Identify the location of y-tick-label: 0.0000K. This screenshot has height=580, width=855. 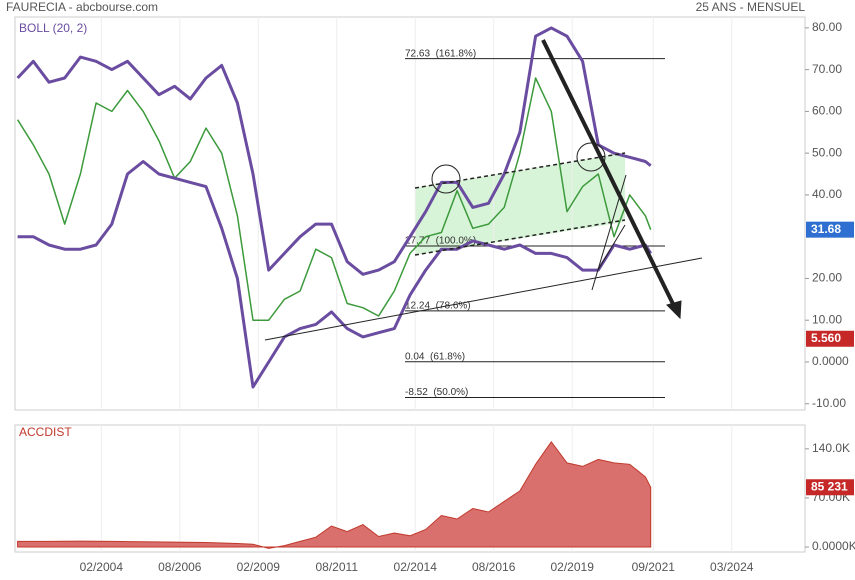
(833, 546).